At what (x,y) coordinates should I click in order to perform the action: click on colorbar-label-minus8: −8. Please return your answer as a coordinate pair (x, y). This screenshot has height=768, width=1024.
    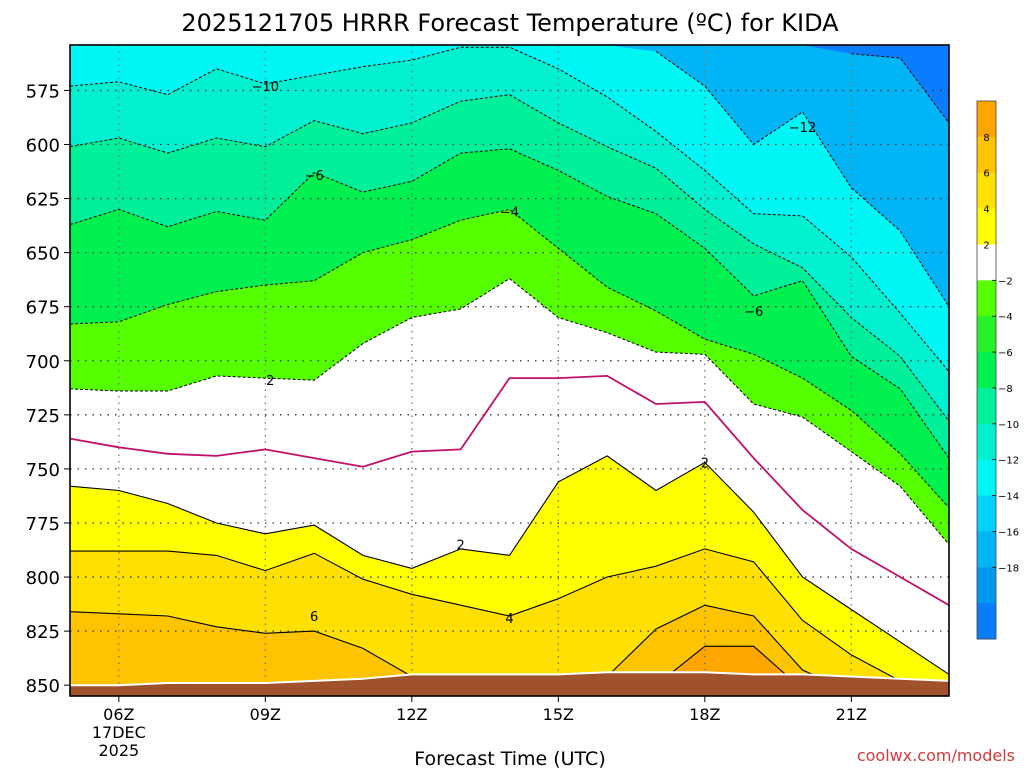
    Looking at the image, I should click on (1005, 389).